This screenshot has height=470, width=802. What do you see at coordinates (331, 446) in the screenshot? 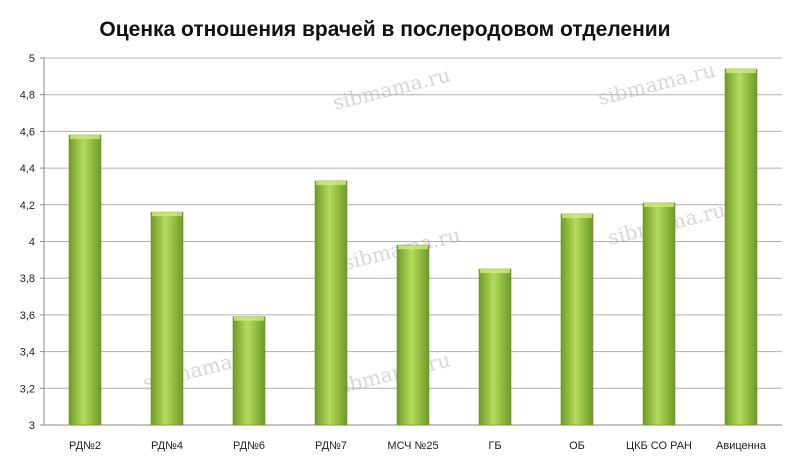
I see `x-tick-label: РД№7` at bounding box center [331, 446].